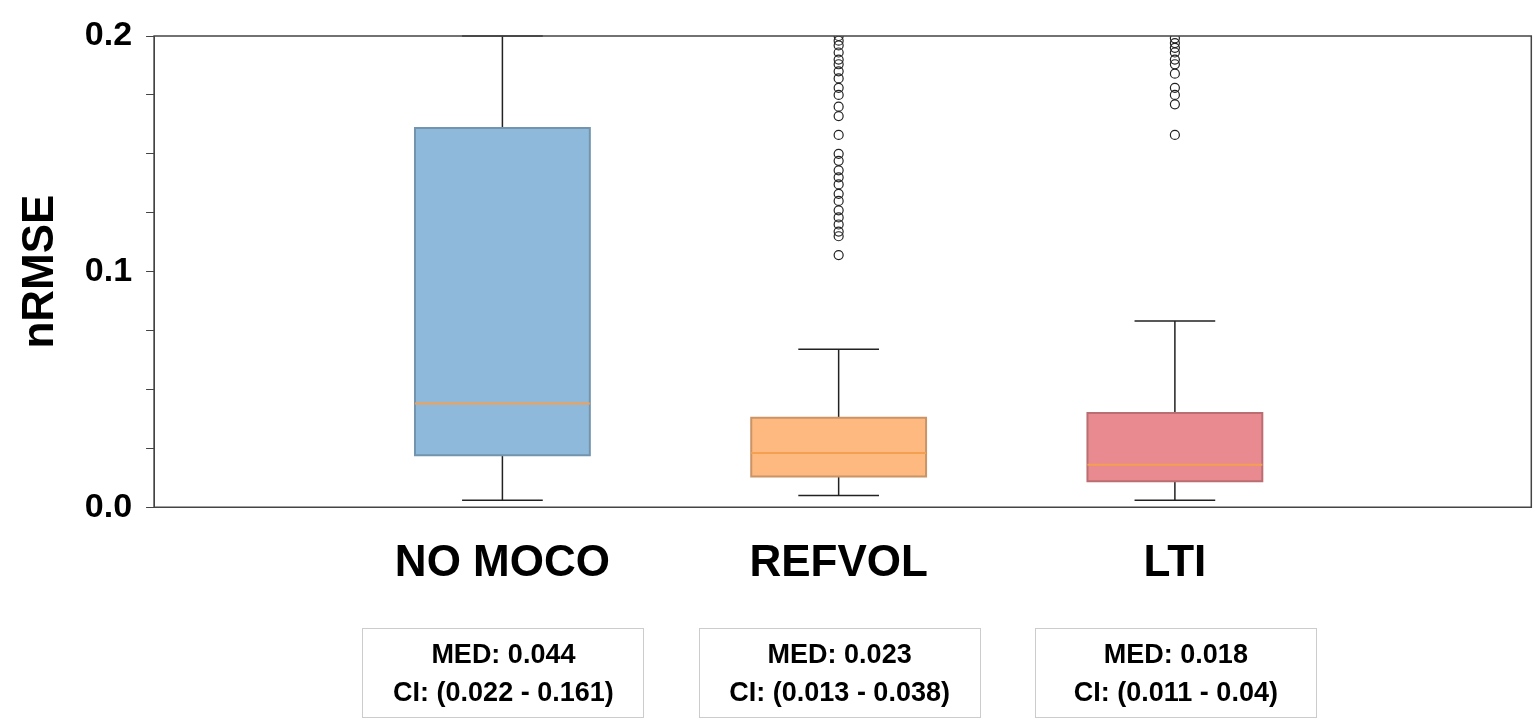  I want to click on y-tick-label: 0.2, so click(108, 33).